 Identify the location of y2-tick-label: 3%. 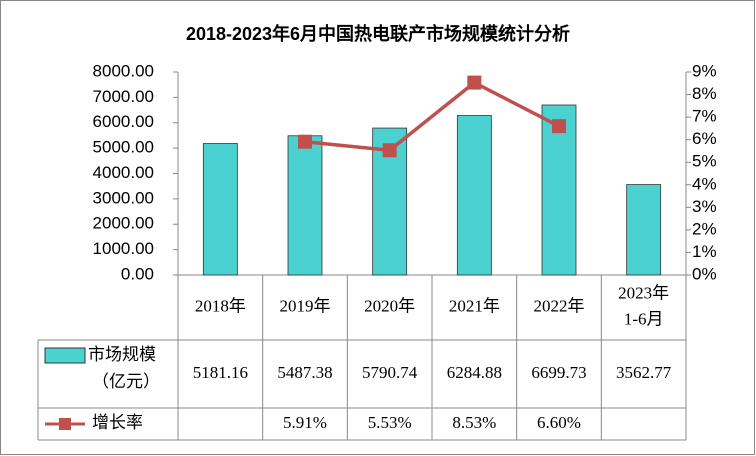
(704, 206).